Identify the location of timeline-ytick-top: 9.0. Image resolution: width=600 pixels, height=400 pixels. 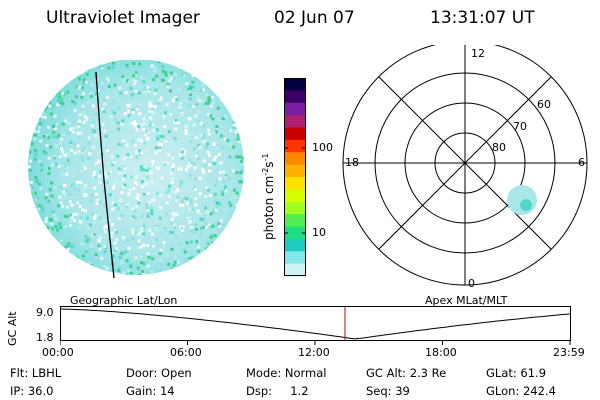
(45, 312).